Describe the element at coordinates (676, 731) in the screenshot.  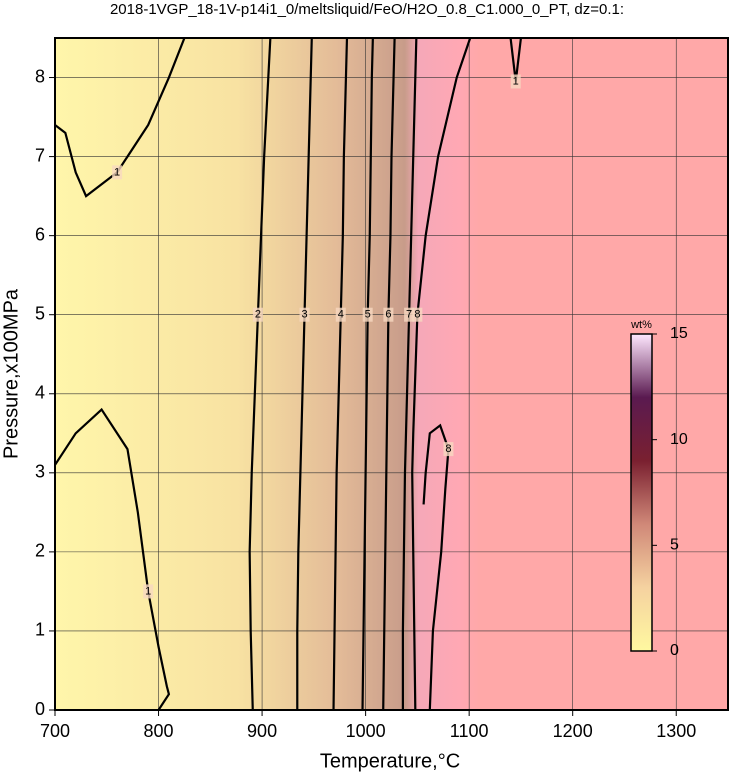
I see `x-tick-label: 1300` at that location.